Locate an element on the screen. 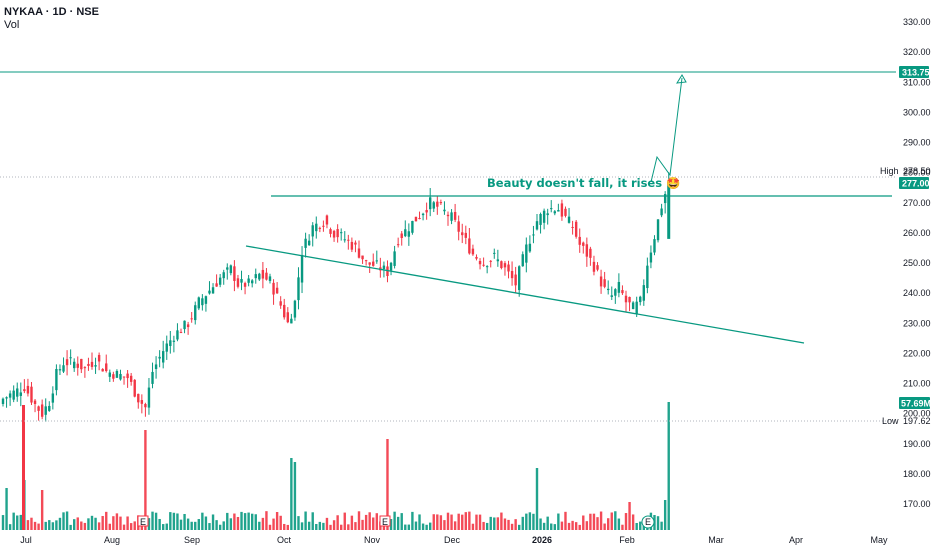 Image resolution: width=932 pixels, height=550 pixels. price-tick: 250.00 is located at coordinates (917, 263).